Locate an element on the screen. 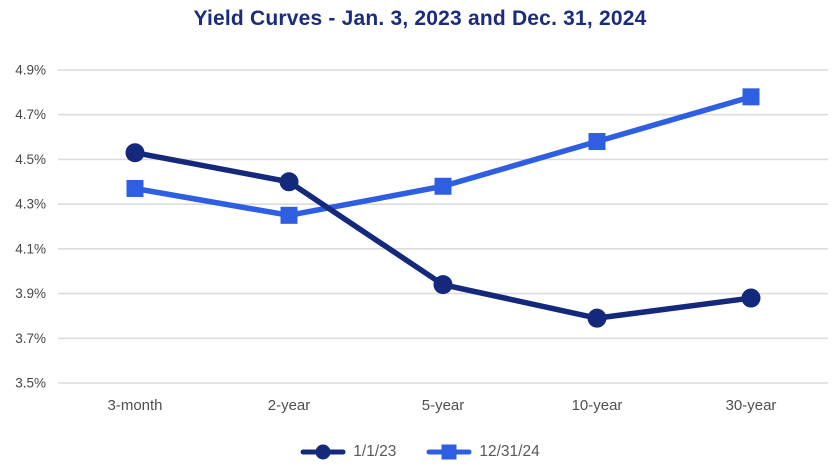 This screenshot has height=472, width=840. legend-square-marker-icon is located at coordinates (449, 452).